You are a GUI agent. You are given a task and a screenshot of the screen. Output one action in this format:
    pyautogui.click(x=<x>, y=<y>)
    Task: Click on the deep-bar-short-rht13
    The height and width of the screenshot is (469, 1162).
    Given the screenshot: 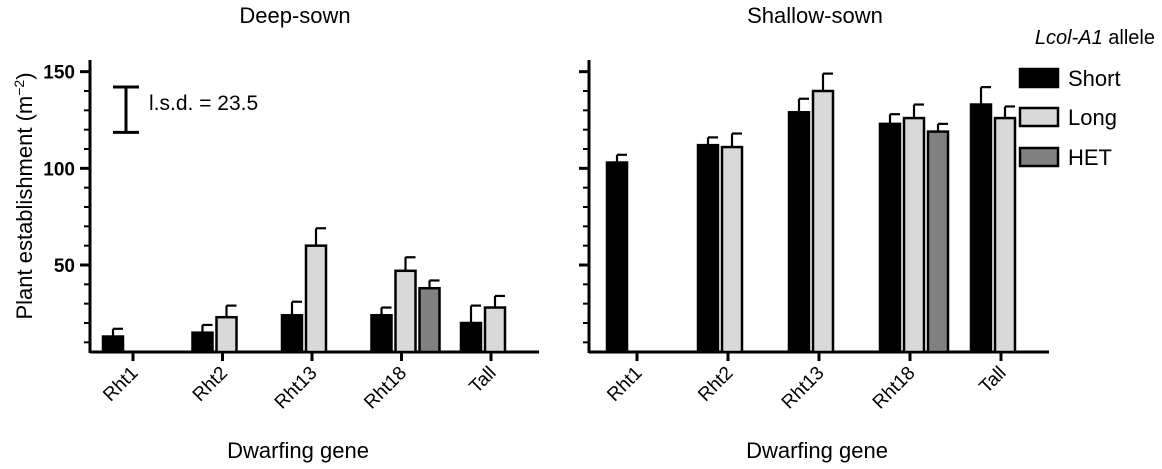 What is the action you would take?
    pyautogui.click(x=292, y=334)
    